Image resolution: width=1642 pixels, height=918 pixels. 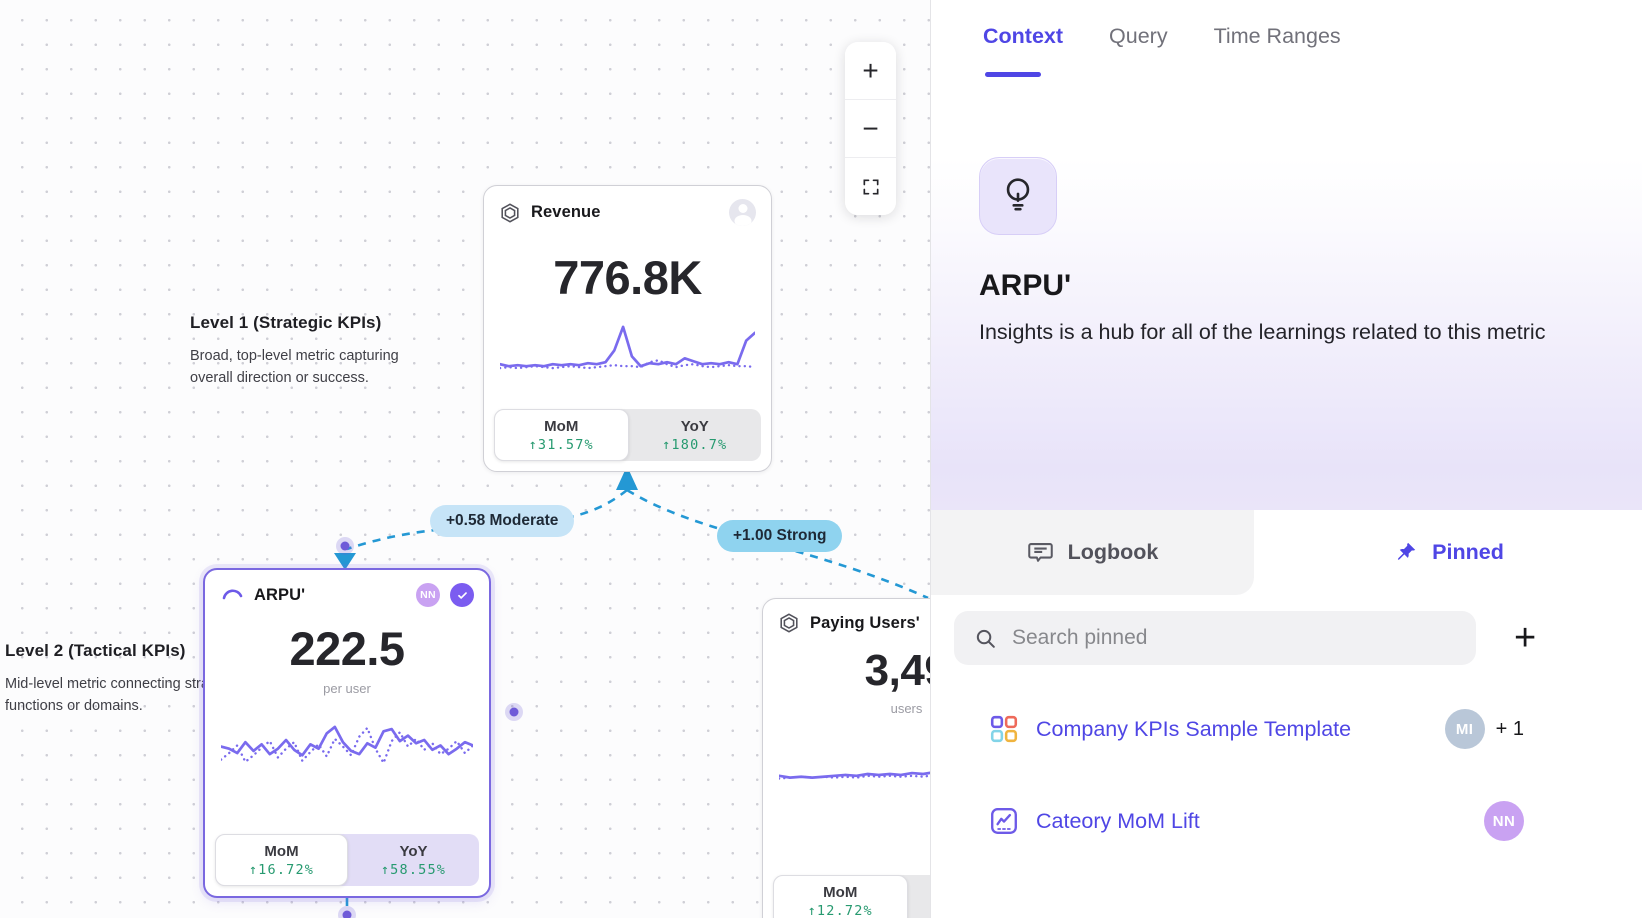 I want to click on subtab-logbook-label: Logbook, so click(x=1113, y=552).